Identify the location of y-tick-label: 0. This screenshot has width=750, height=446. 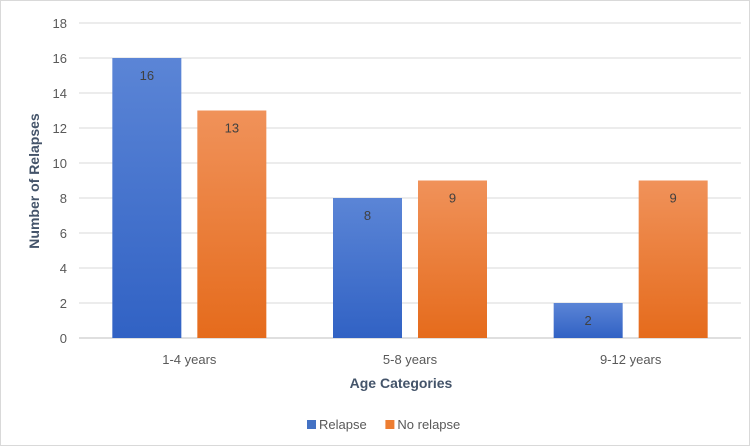
(63, 338).